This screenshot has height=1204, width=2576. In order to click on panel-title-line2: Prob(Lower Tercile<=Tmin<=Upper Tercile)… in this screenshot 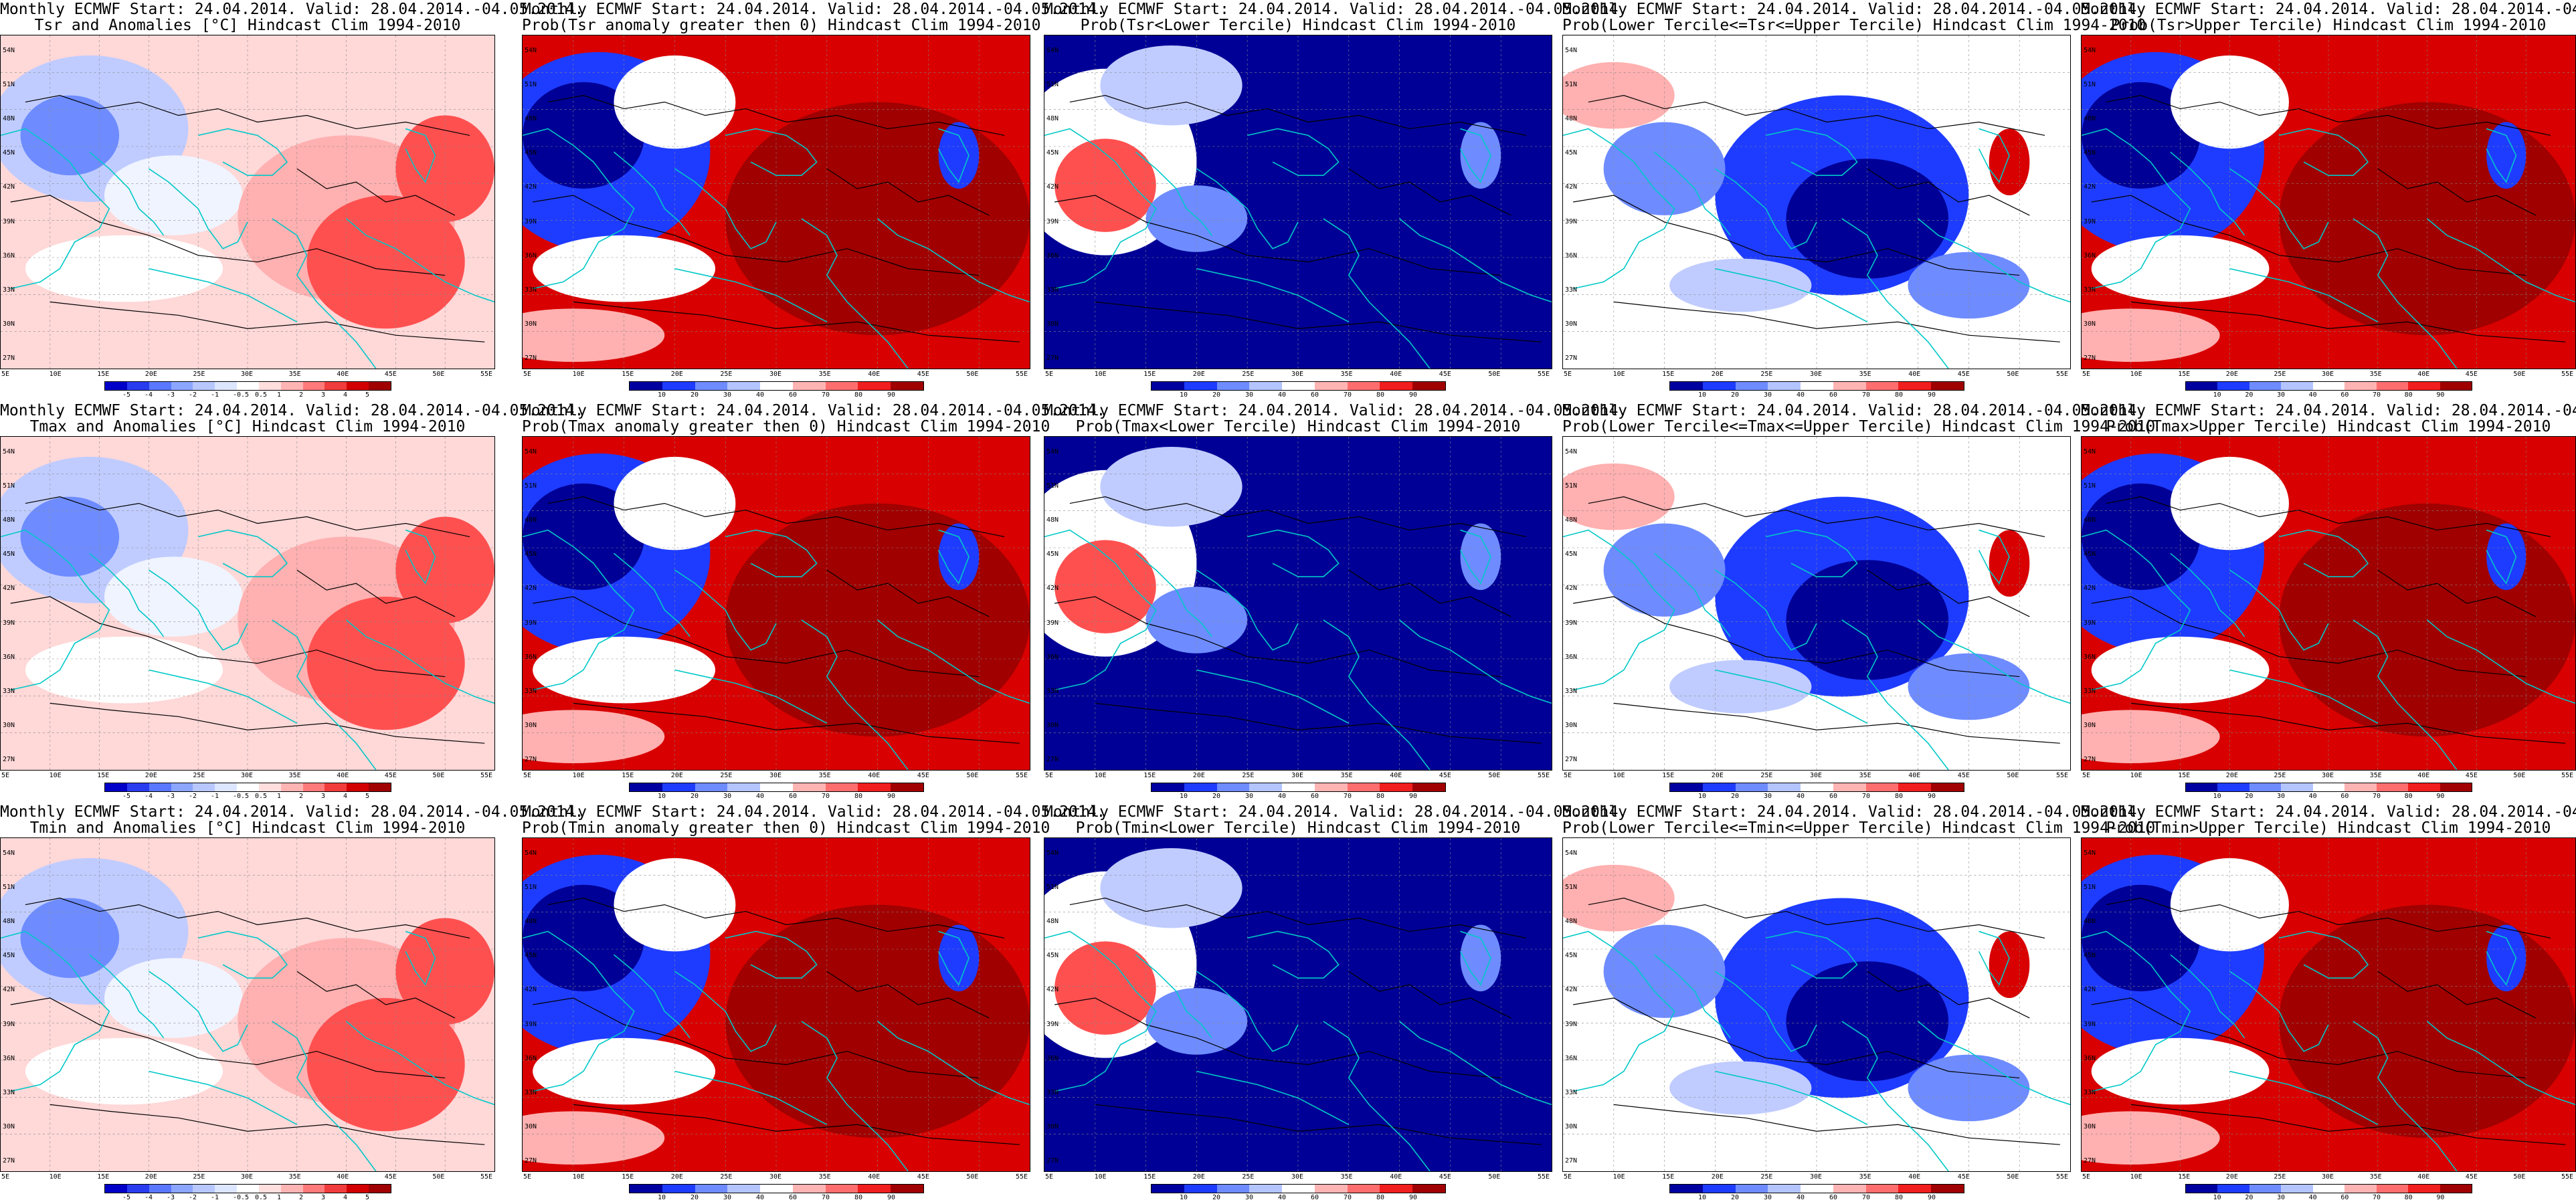, I will do `click(1859, 828)`.